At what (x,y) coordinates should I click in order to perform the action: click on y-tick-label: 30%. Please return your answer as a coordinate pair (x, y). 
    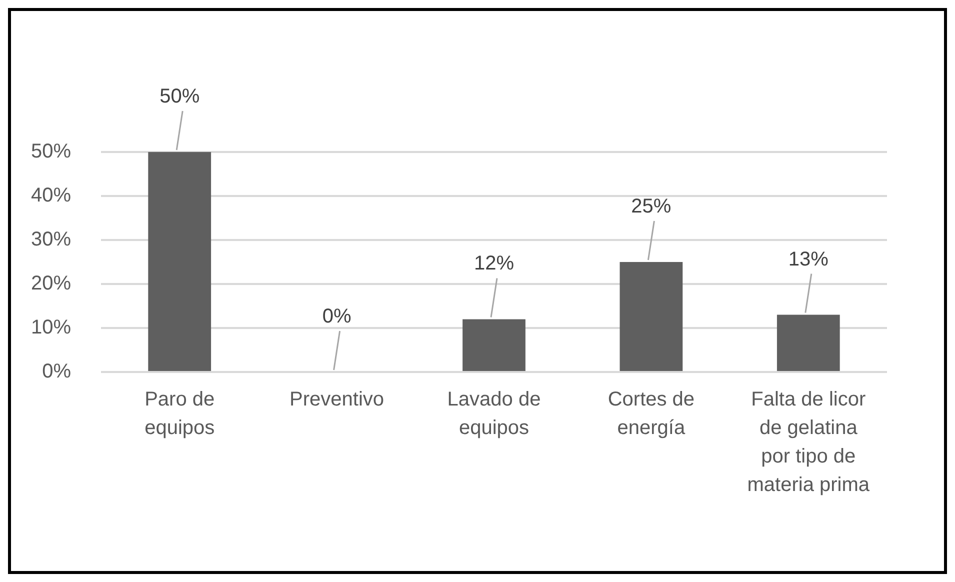
    Looking at the image, I should click on (51, 239).